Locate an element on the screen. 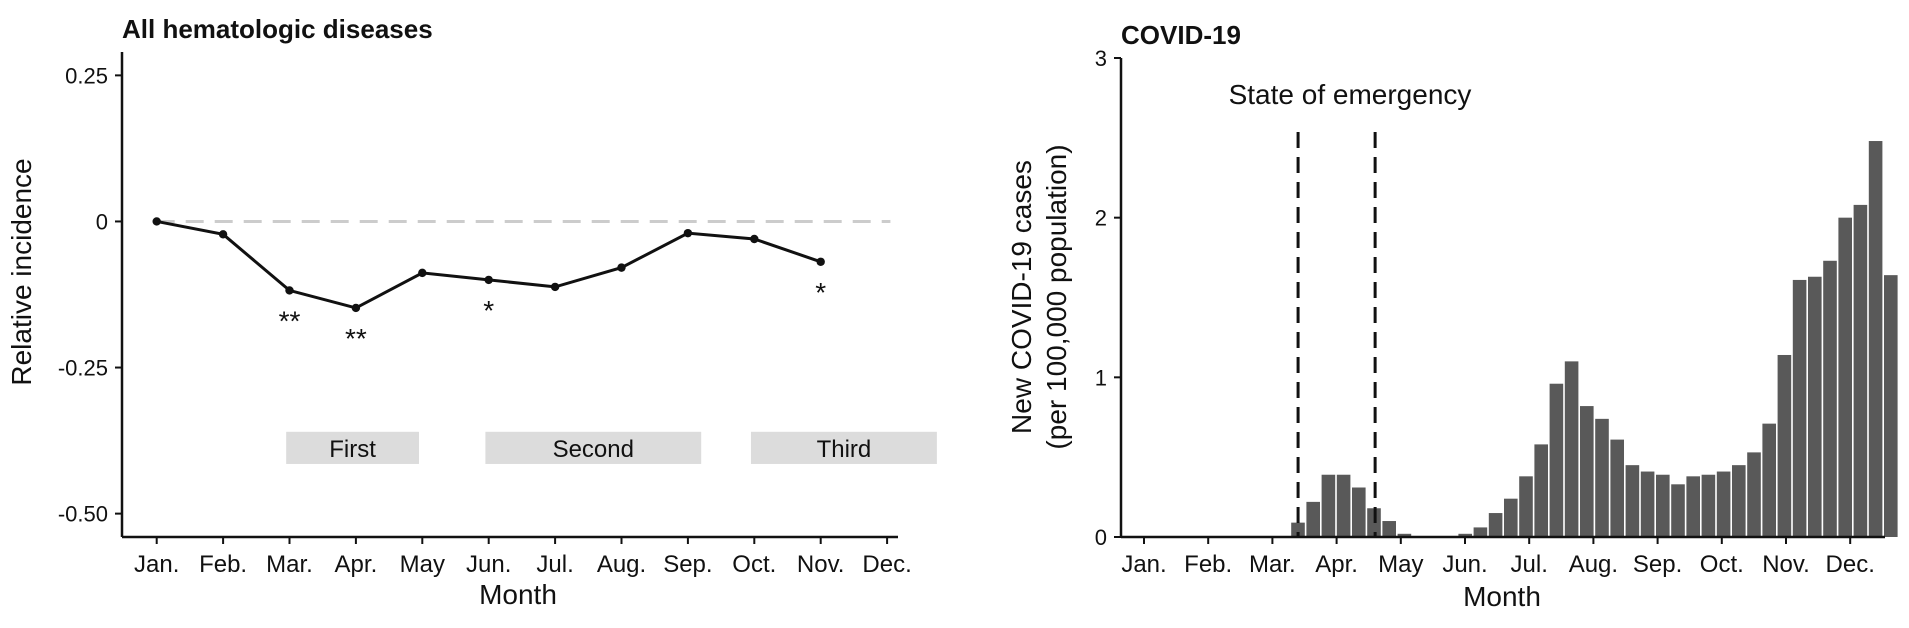  right-chart-title: COVID-19 is located at coordinates (1181, 35).